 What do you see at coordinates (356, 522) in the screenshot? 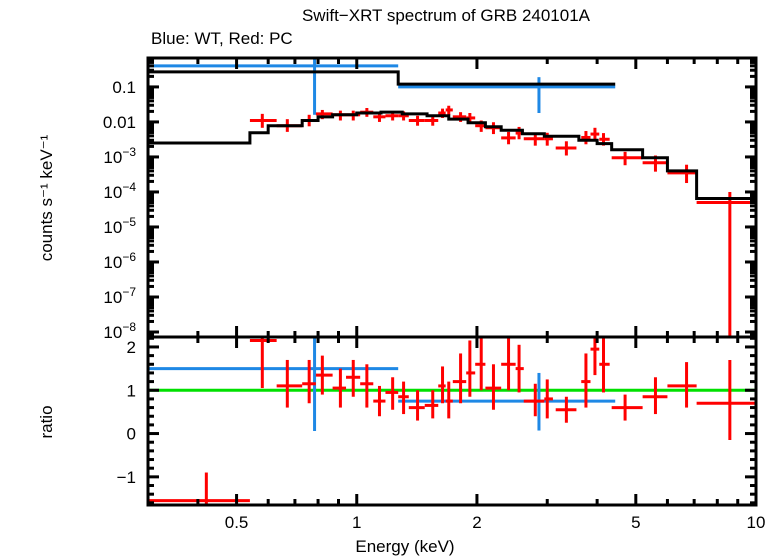
I see `x-tick-label: 1` at bounding box center [356, 522].